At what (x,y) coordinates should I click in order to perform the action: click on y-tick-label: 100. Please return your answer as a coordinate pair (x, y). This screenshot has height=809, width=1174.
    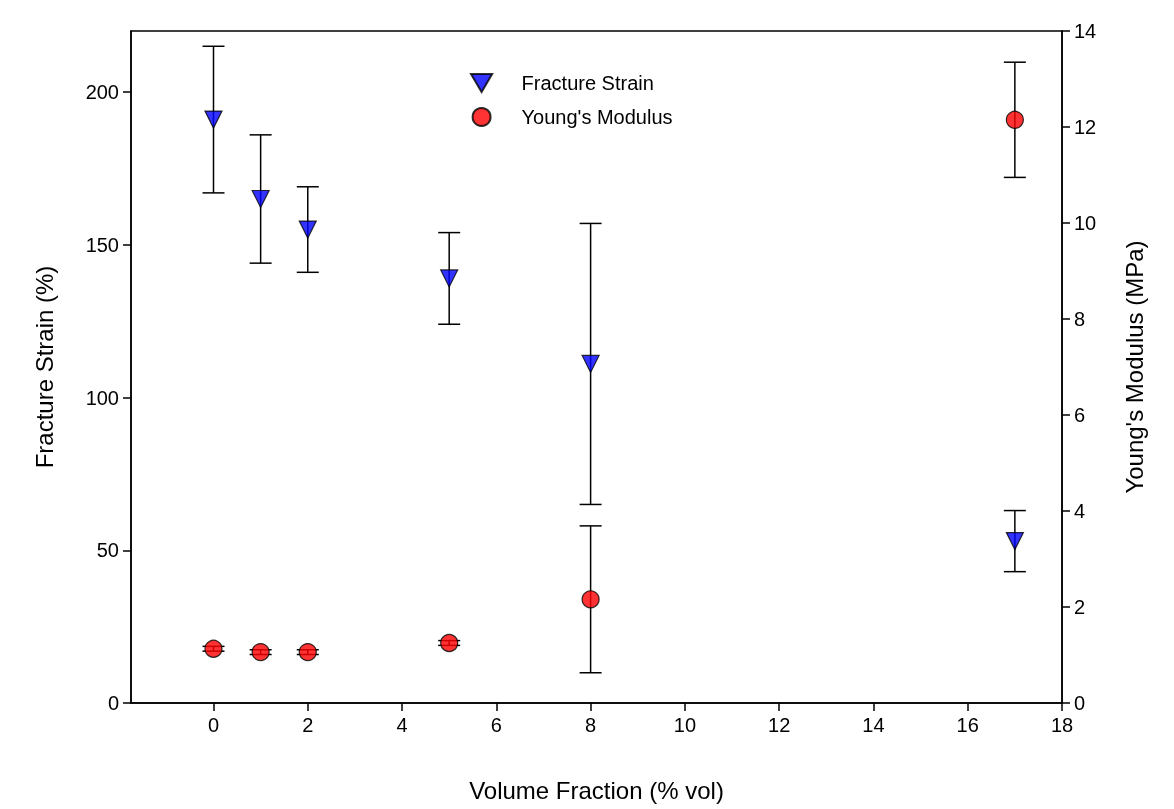
    Looking at the image, I should click on (102, 397).